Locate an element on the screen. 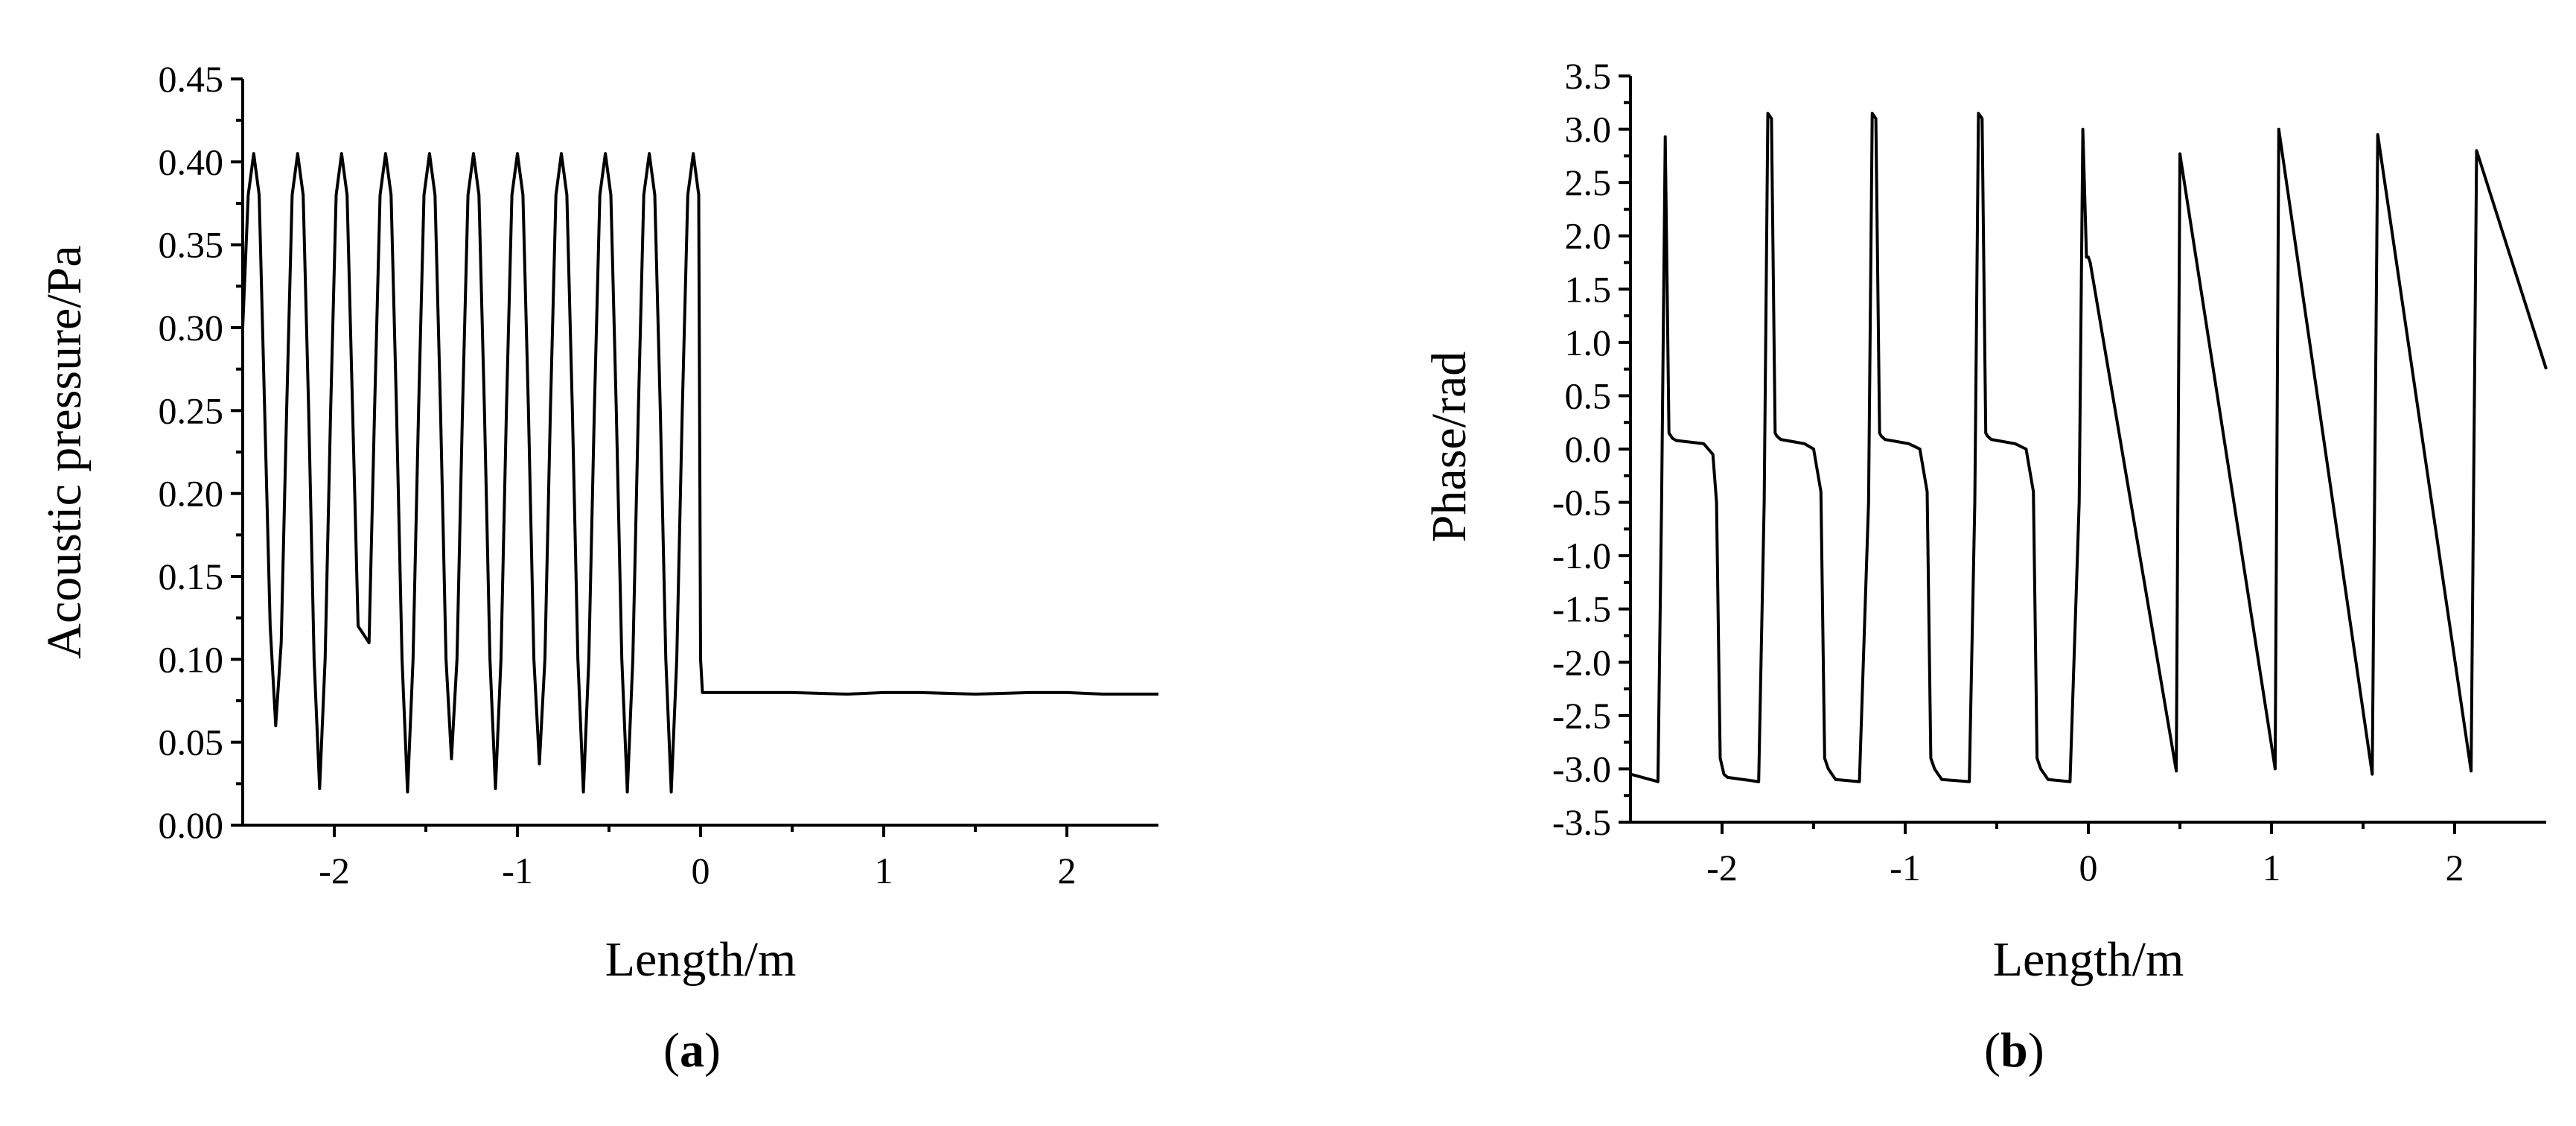  y-tick-label: -2.0 is located at coordinates (1581, 662).